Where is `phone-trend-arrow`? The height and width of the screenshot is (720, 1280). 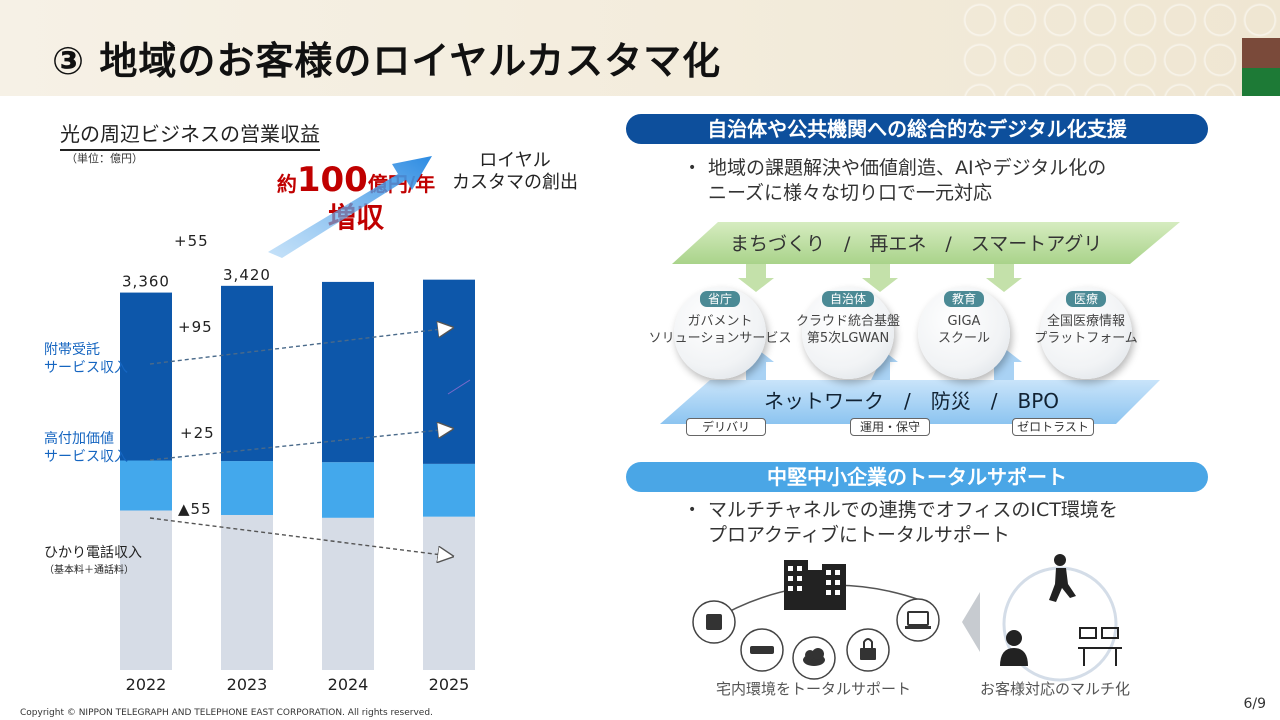 phone-trend-arrow is located at coordinates (299, 536).